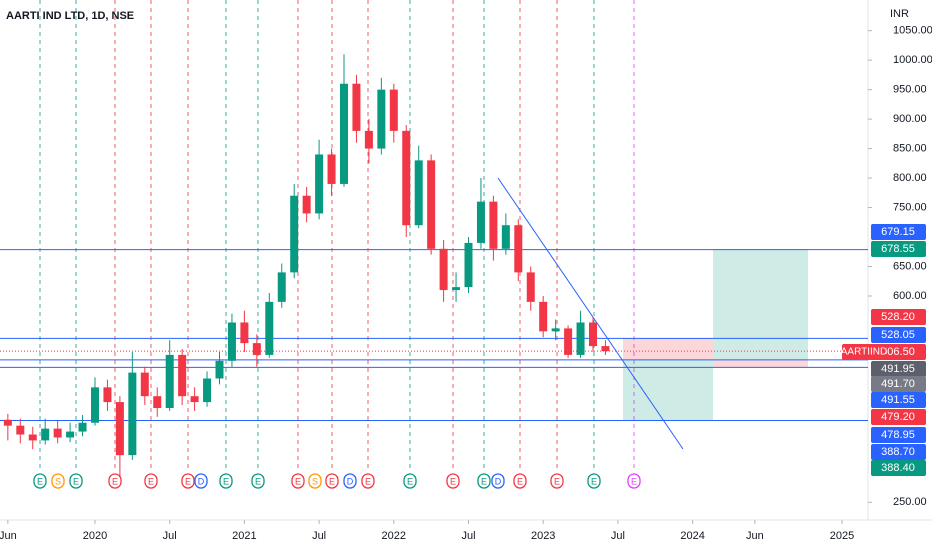 This screenshot has width=932, height=550. Describe the element at coordinates (244, 536) in the screenshot. I see `x-tick-label: 2021` at that location.